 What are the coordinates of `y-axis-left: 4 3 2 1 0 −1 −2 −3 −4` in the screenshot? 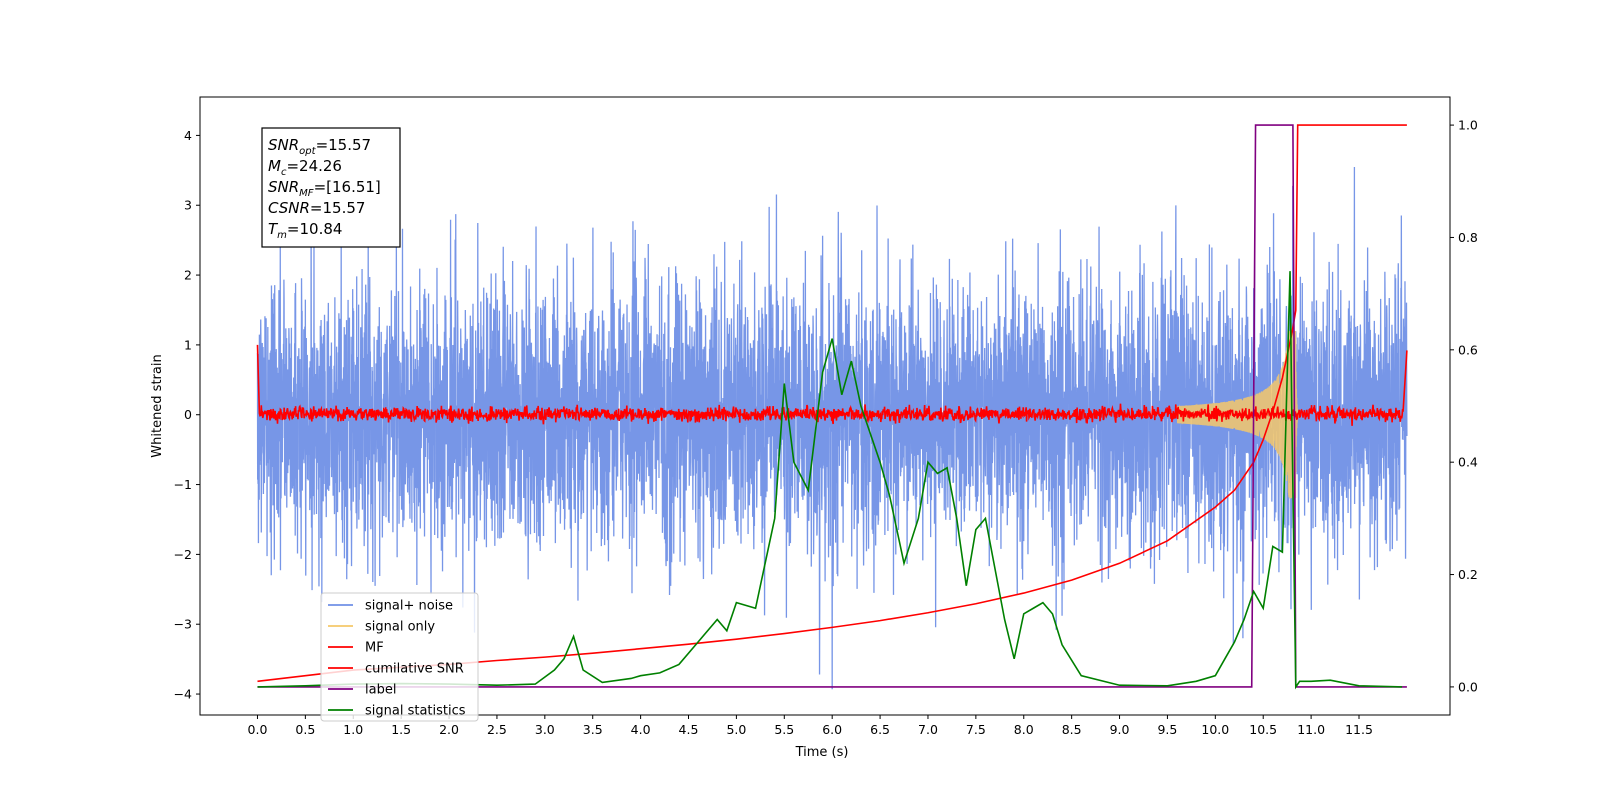 It's located at (187, 415).